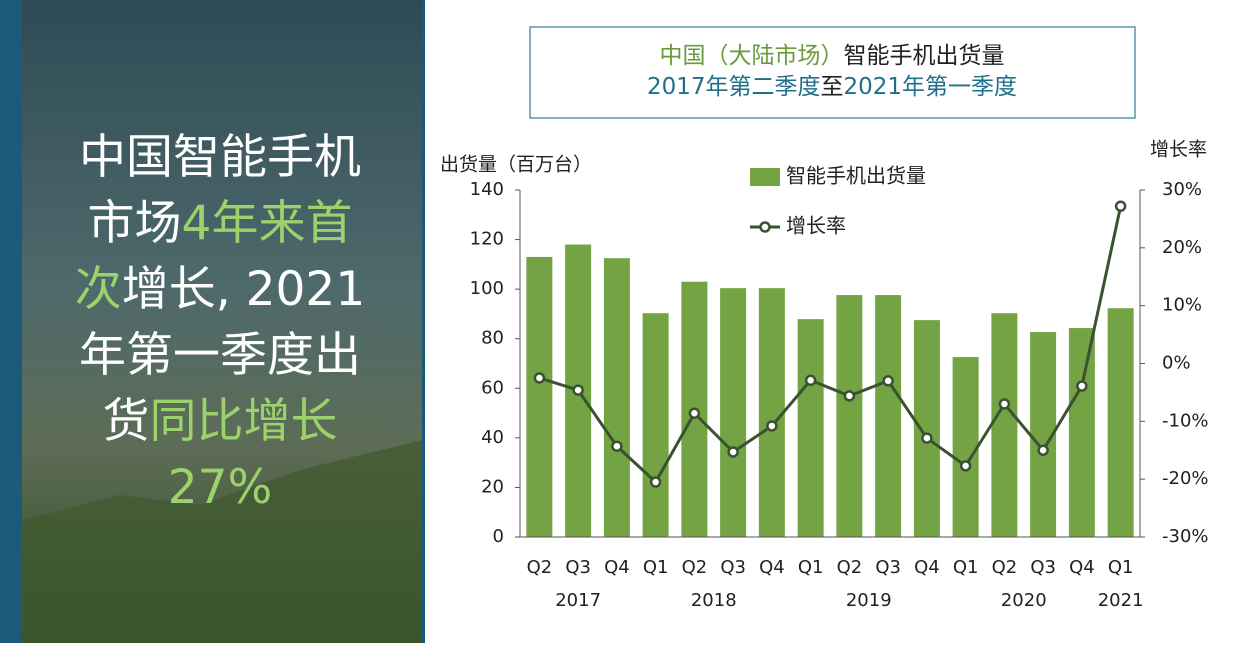  Describe the element at coordinates (492, 338) in the screenshot. I see `y-tick-label: 80` at that location.